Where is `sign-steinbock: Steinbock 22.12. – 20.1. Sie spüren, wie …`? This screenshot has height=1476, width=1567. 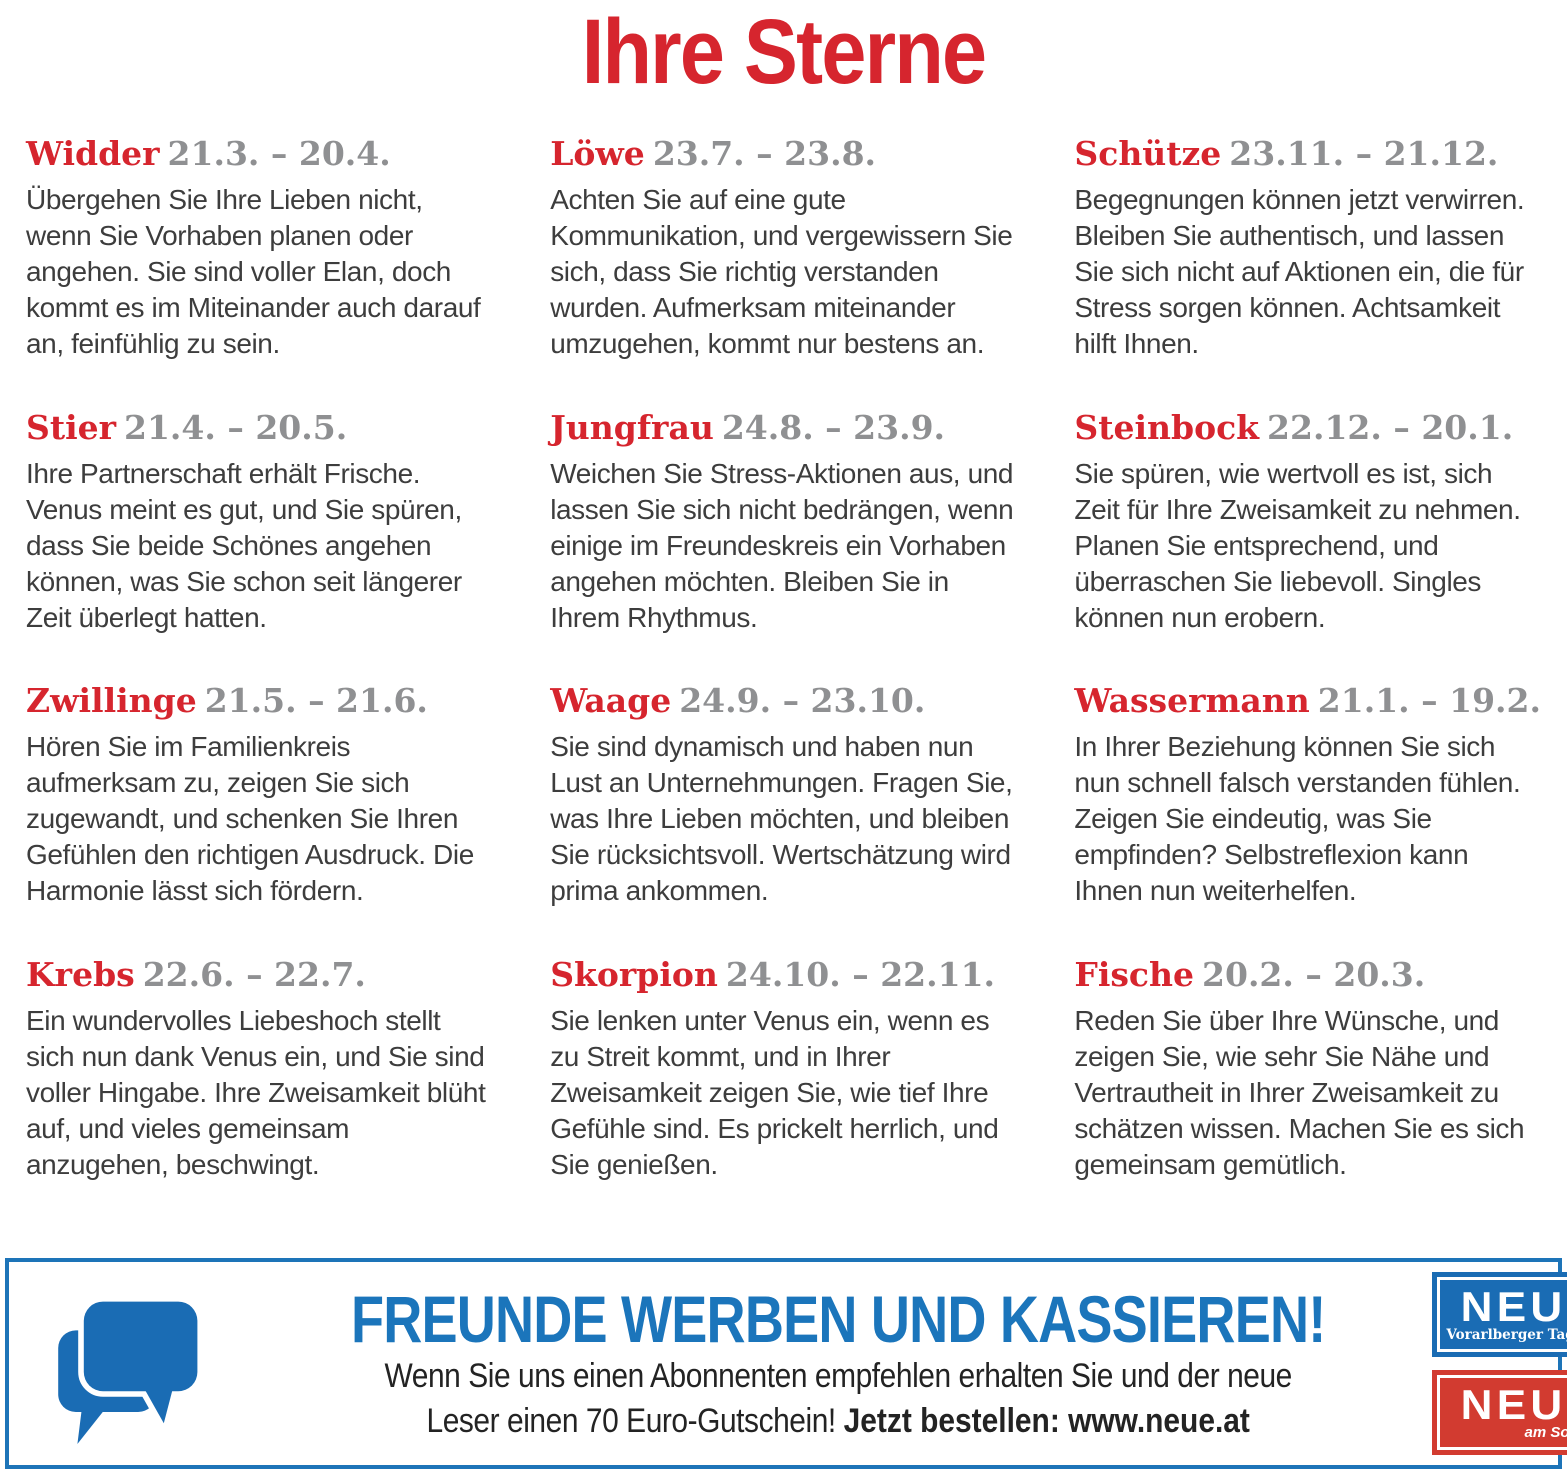 sign-steinbock: Steinbock 22.12. – 20.1. Sie spüren, wie … is located at coordinates (1307, 534).